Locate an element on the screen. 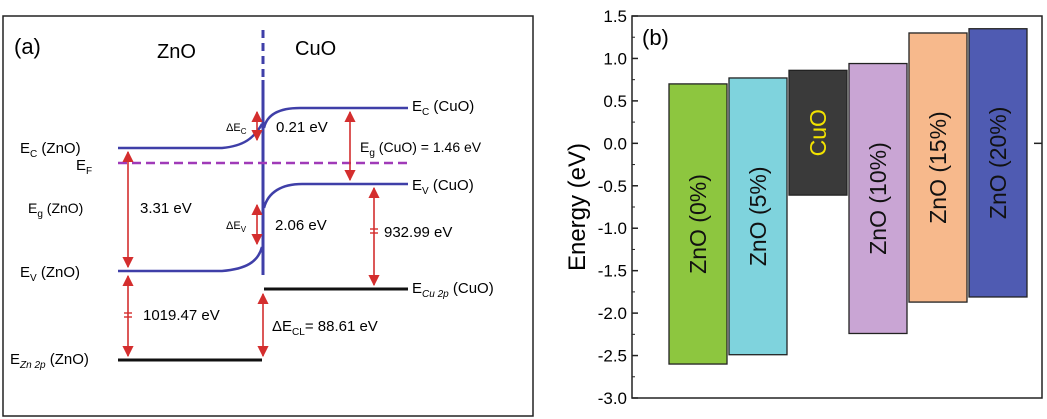 The image size is (1047, 419). bar-label: CuO is located at coordinates (818, 132).